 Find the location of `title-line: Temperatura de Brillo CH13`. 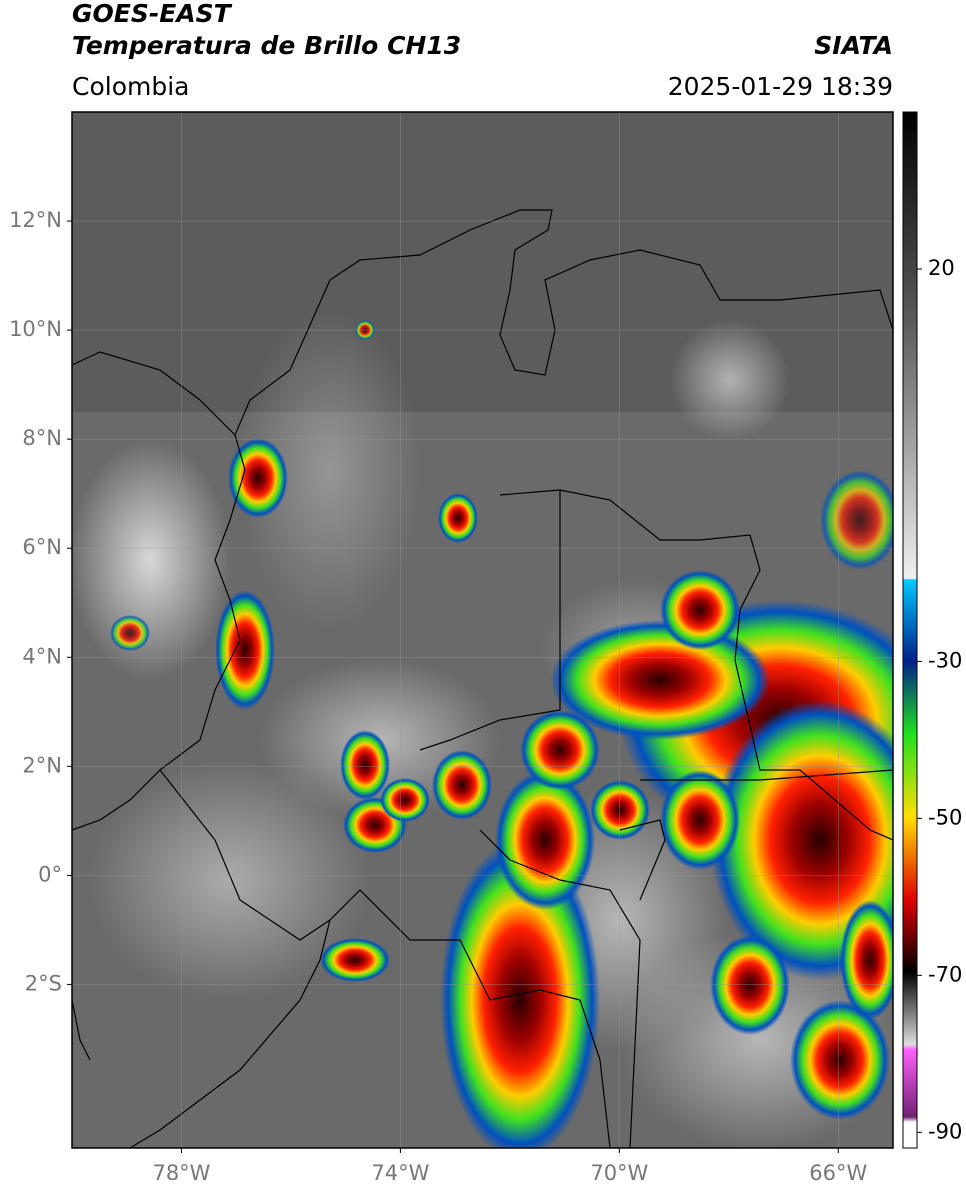

title-line: Temperatura de Brillo CH13 is located at coordinates (266, 45).